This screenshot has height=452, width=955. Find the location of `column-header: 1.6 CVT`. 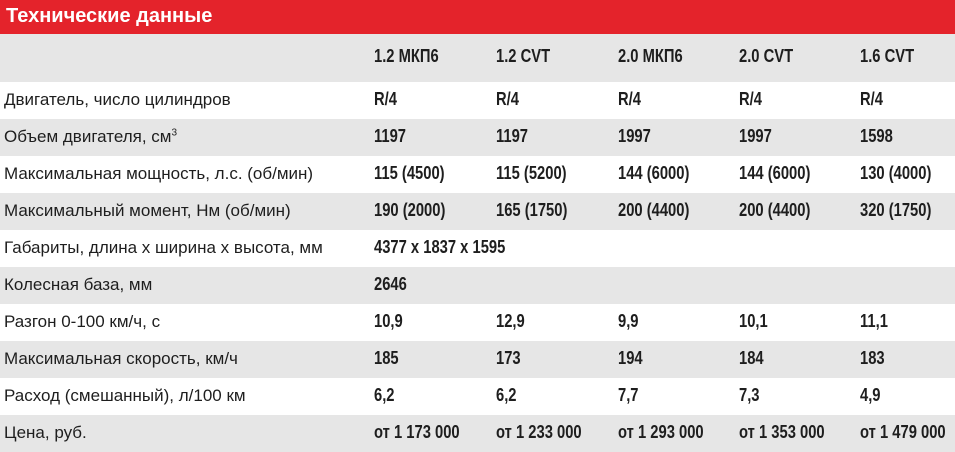

column-header: 1.6 CVT is located at coordinates (887, 56).